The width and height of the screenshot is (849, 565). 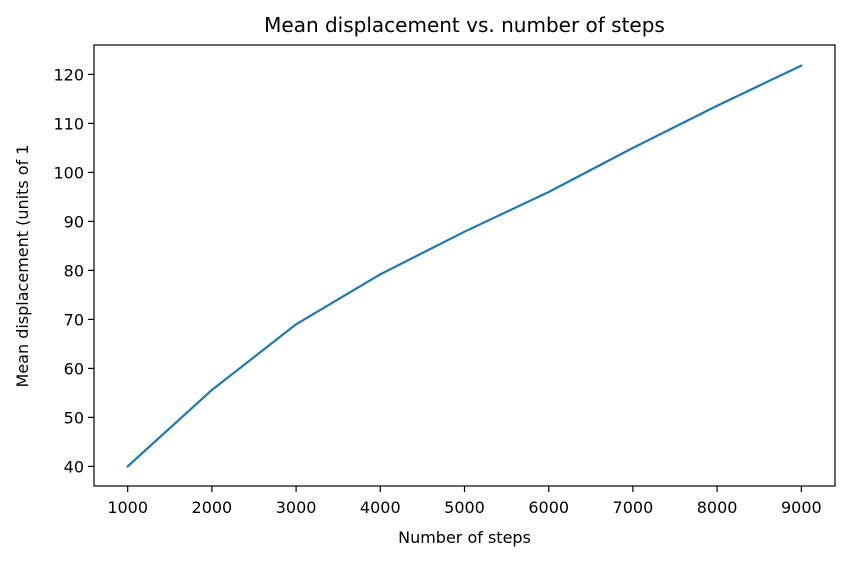 I want to click on x-tick-label: 2000, so click(x=212, y=507).